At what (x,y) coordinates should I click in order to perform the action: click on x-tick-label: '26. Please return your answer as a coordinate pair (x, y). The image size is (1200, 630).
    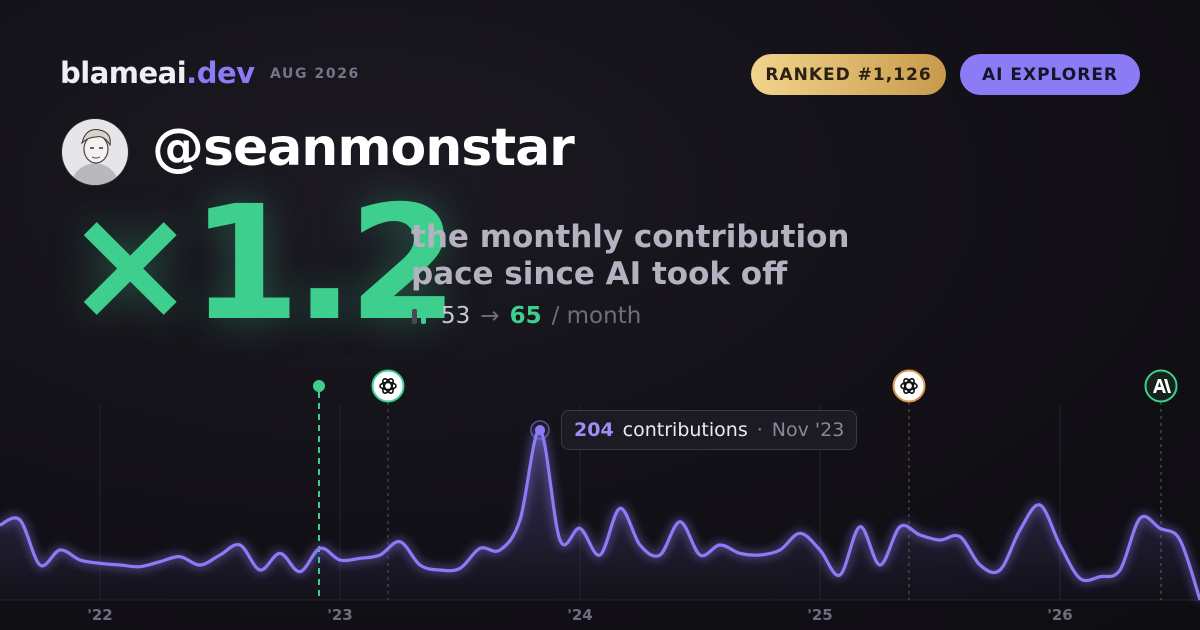
    Looking at the image, I should click on (1059, 615).